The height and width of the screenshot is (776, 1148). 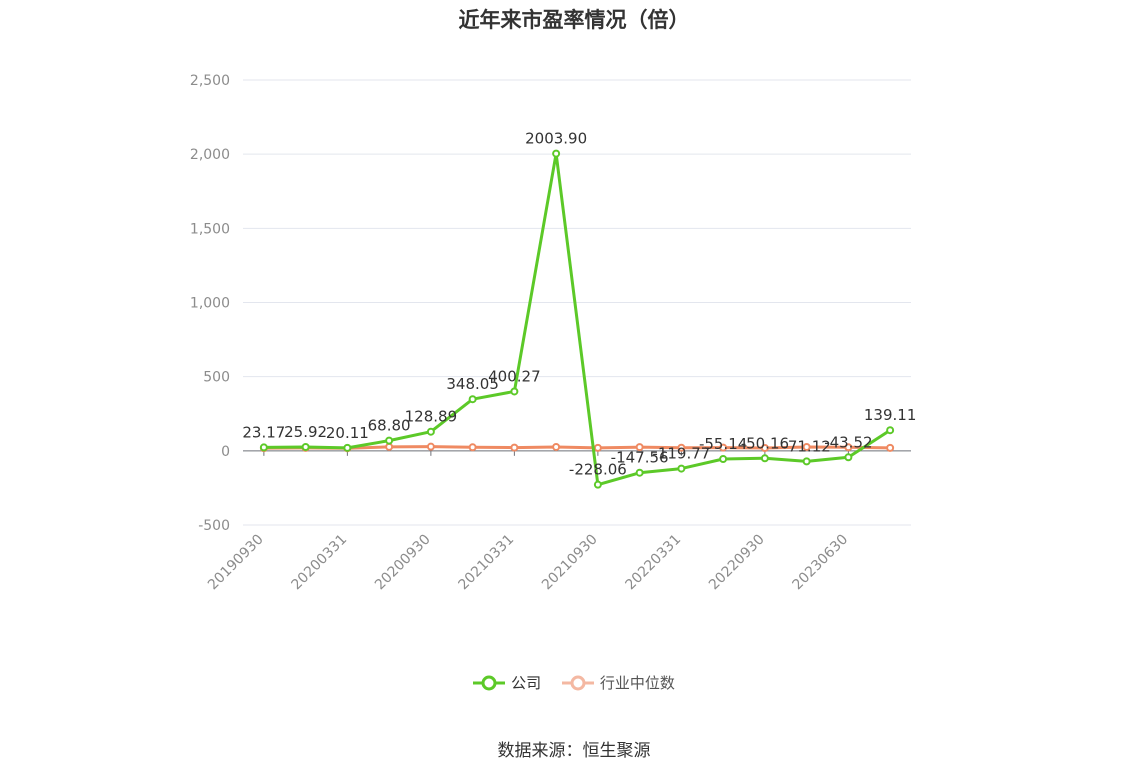 What do you see at coordinates (431, 417) in the screenshot?
I see `data-label: 128.89` at bounding box center [431, 417].